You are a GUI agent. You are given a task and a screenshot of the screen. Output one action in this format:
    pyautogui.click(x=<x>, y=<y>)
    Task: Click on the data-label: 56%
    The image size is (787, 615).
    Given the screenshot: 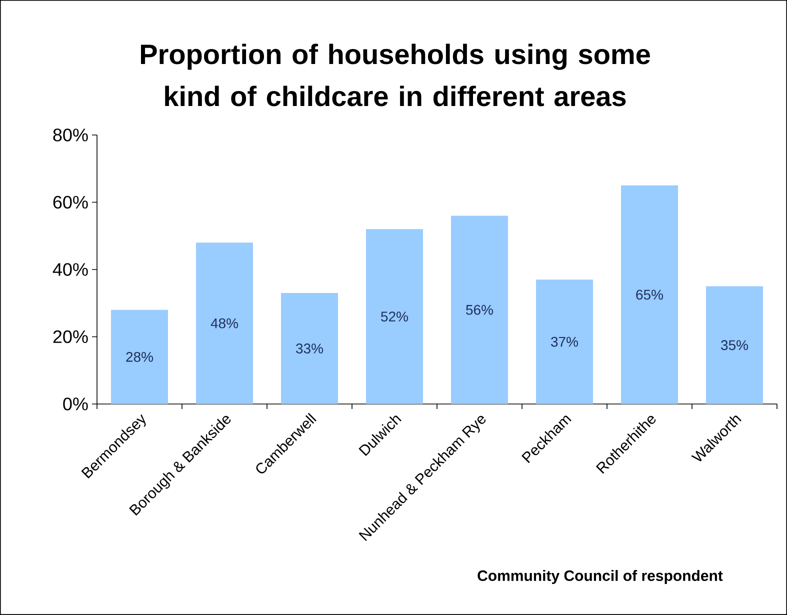 What is the action you would take?
    pyautogui.click(x=480, y=309)
    